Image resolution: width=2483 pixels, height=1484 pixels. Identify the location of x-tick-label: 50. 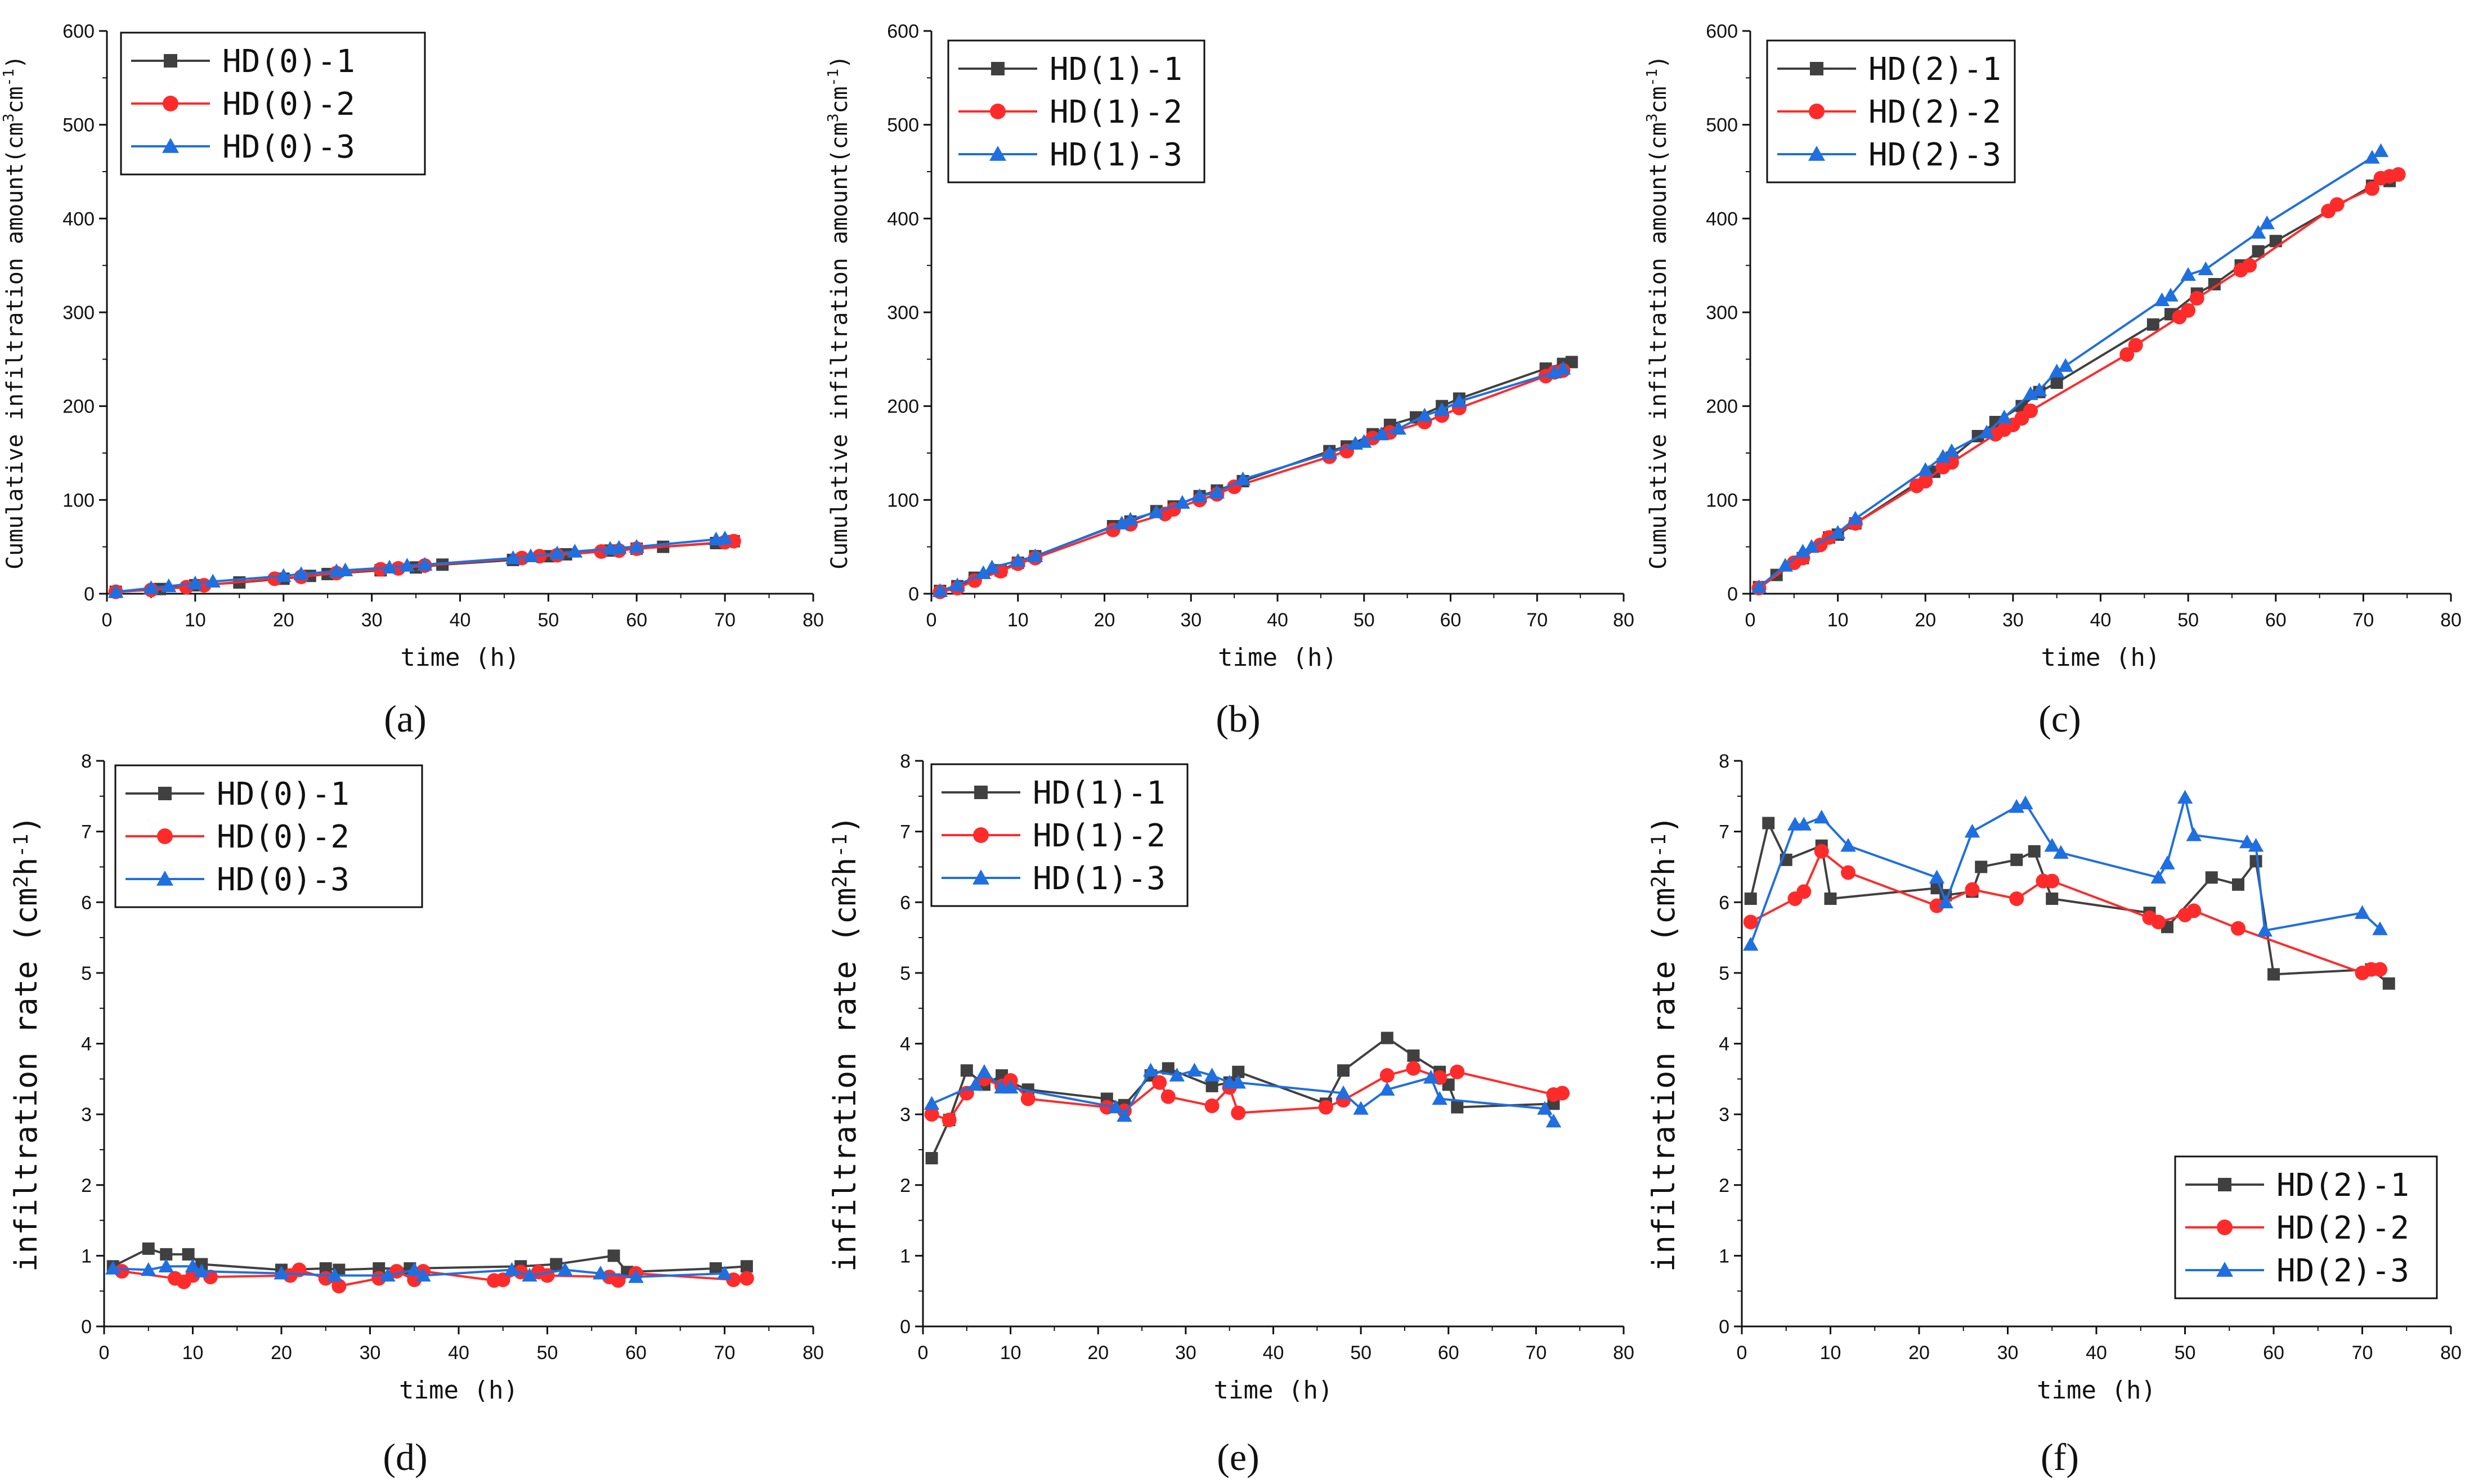
(548, 620).